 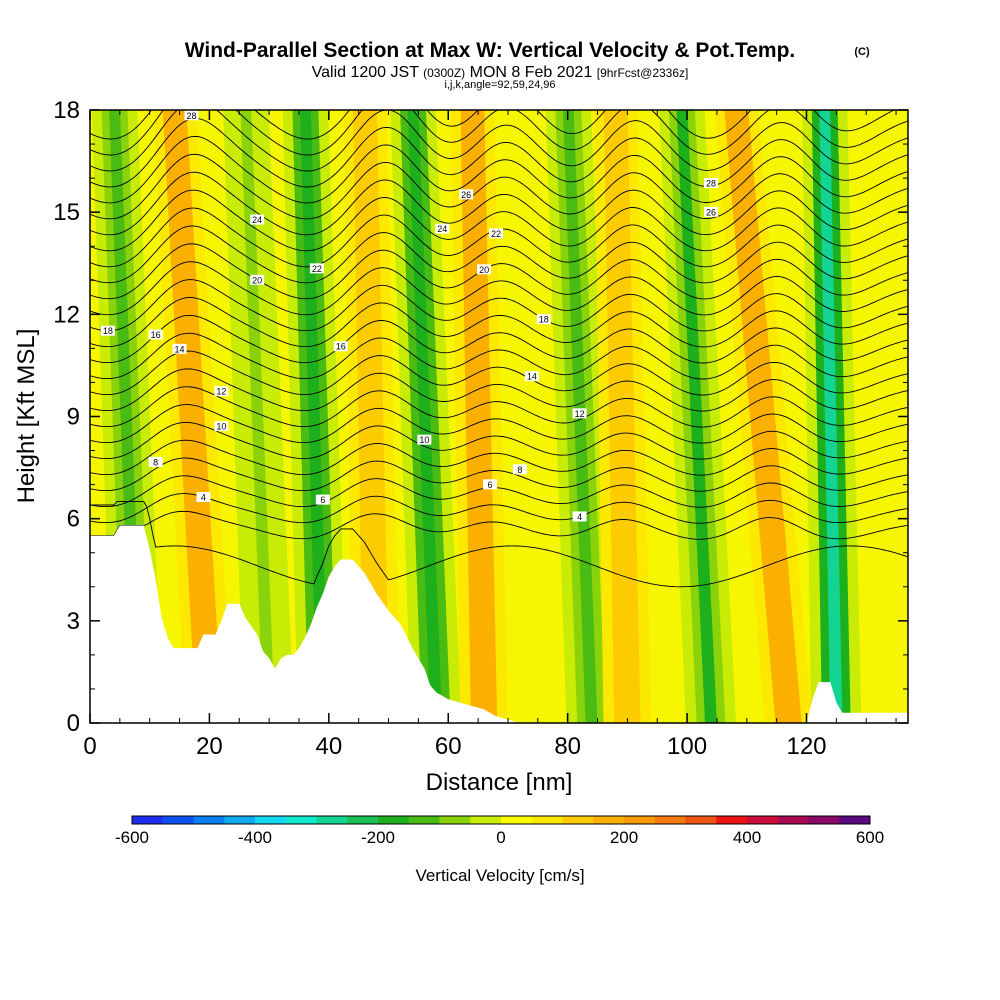 I want to click on y-tick-label: 18, so click(x=66, y=110).